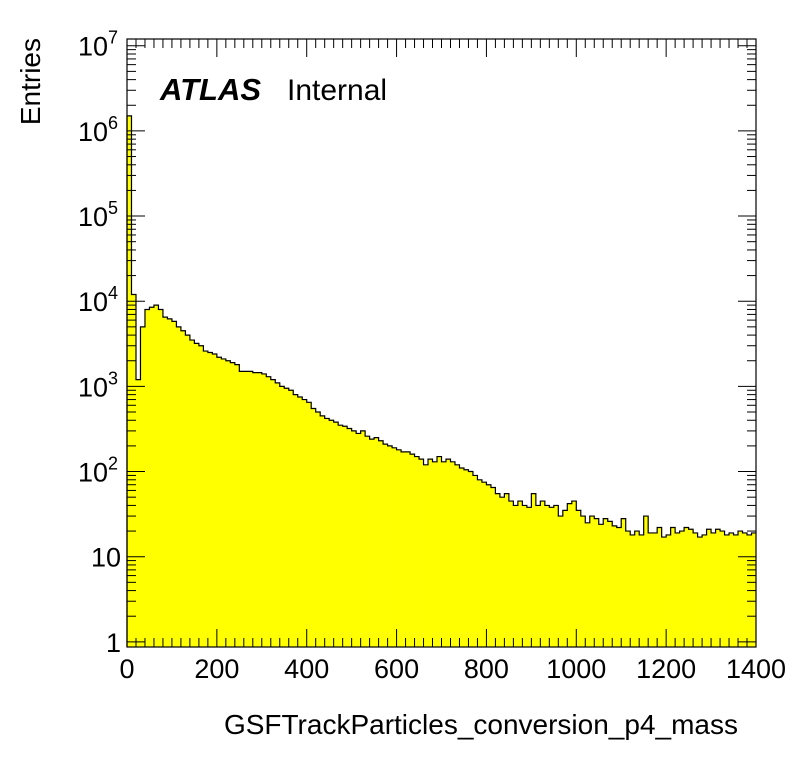  What do you see at coordinates (306, 669) in the screenshot?
I see `x-tick-label: 400` at bounding box center [306, 669].